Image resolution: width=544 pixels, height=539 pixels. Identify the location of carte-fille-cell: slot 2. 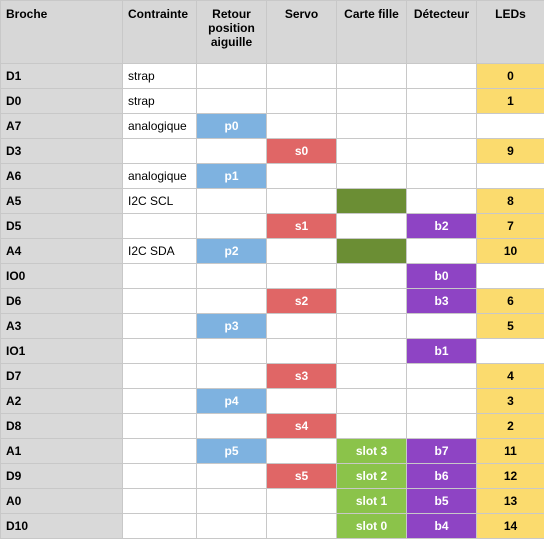
(372, 476).